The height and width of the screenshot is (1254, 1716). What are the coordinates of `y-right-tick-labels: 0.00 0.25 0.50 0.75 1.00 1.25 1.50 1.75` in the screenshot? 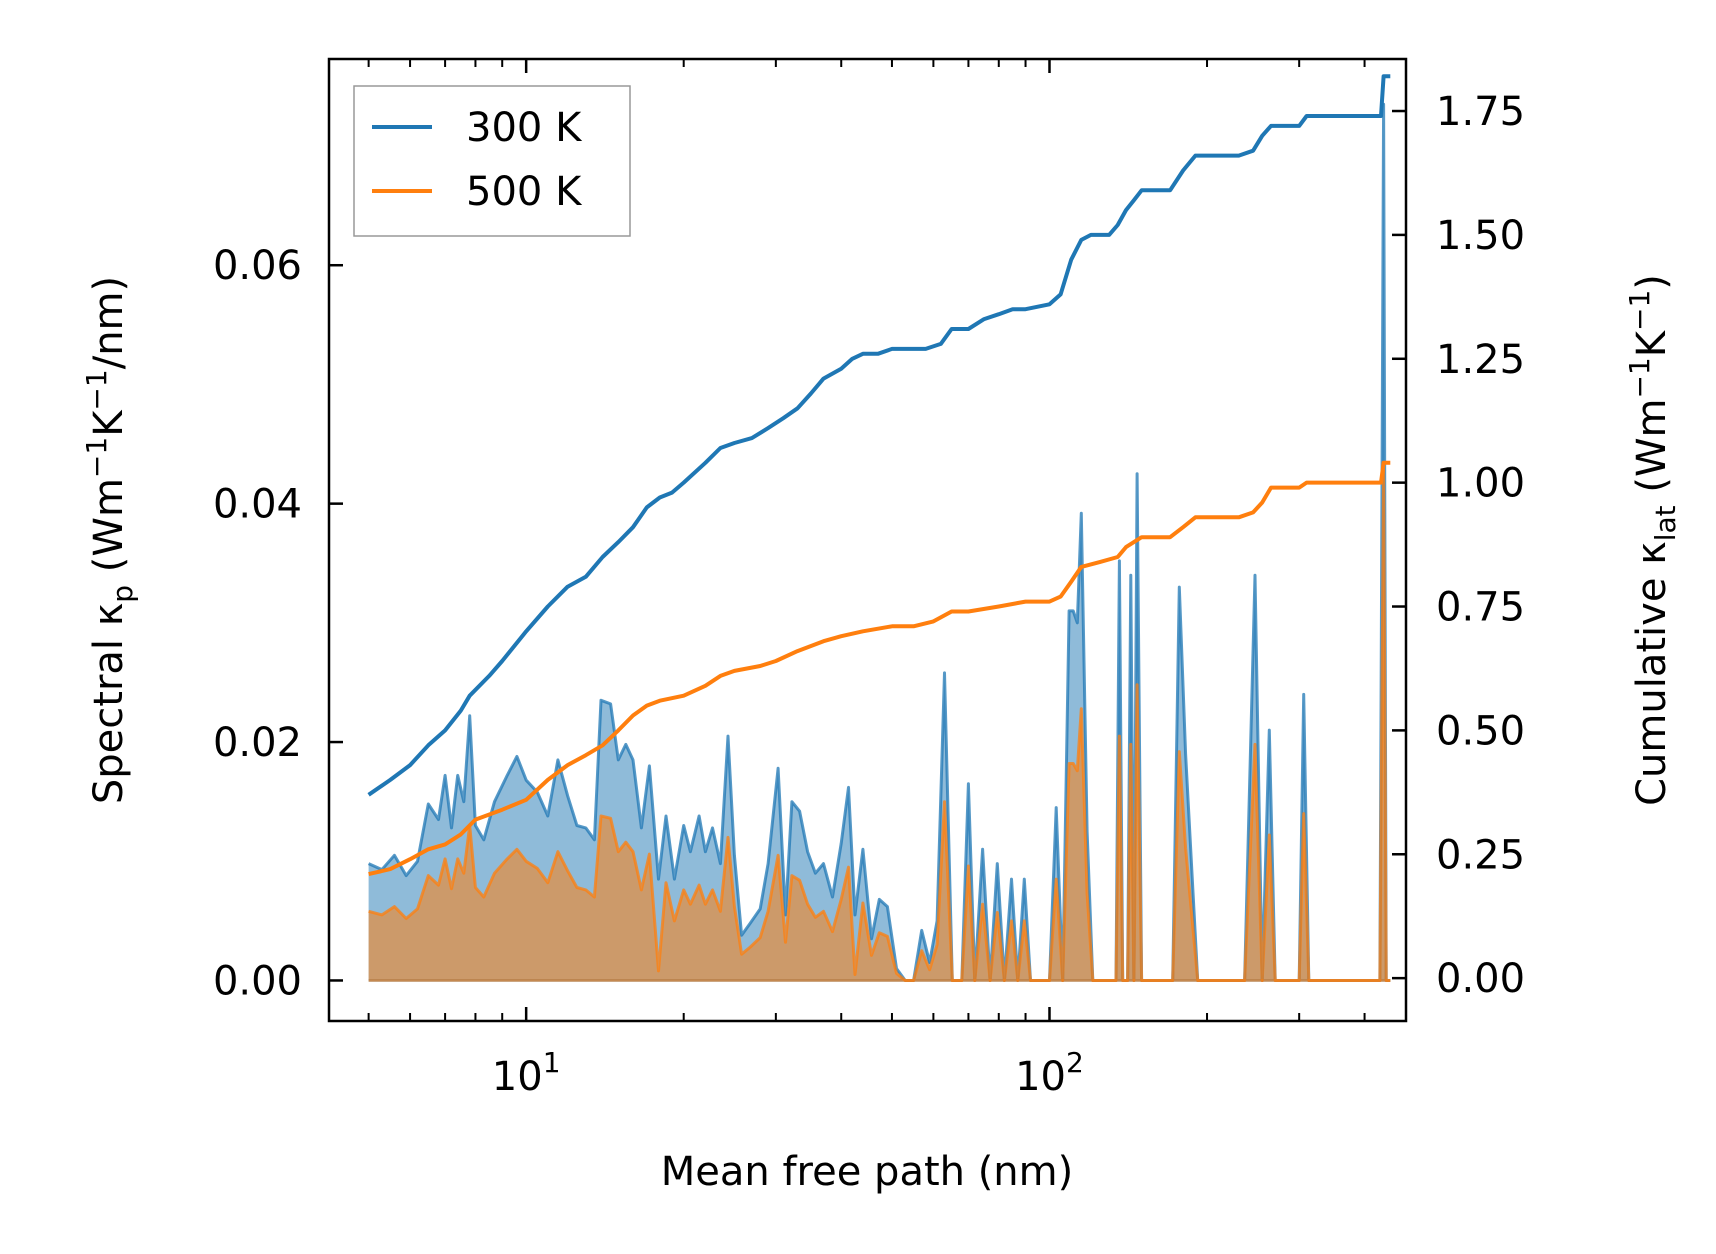 It's located at (1480, 545).